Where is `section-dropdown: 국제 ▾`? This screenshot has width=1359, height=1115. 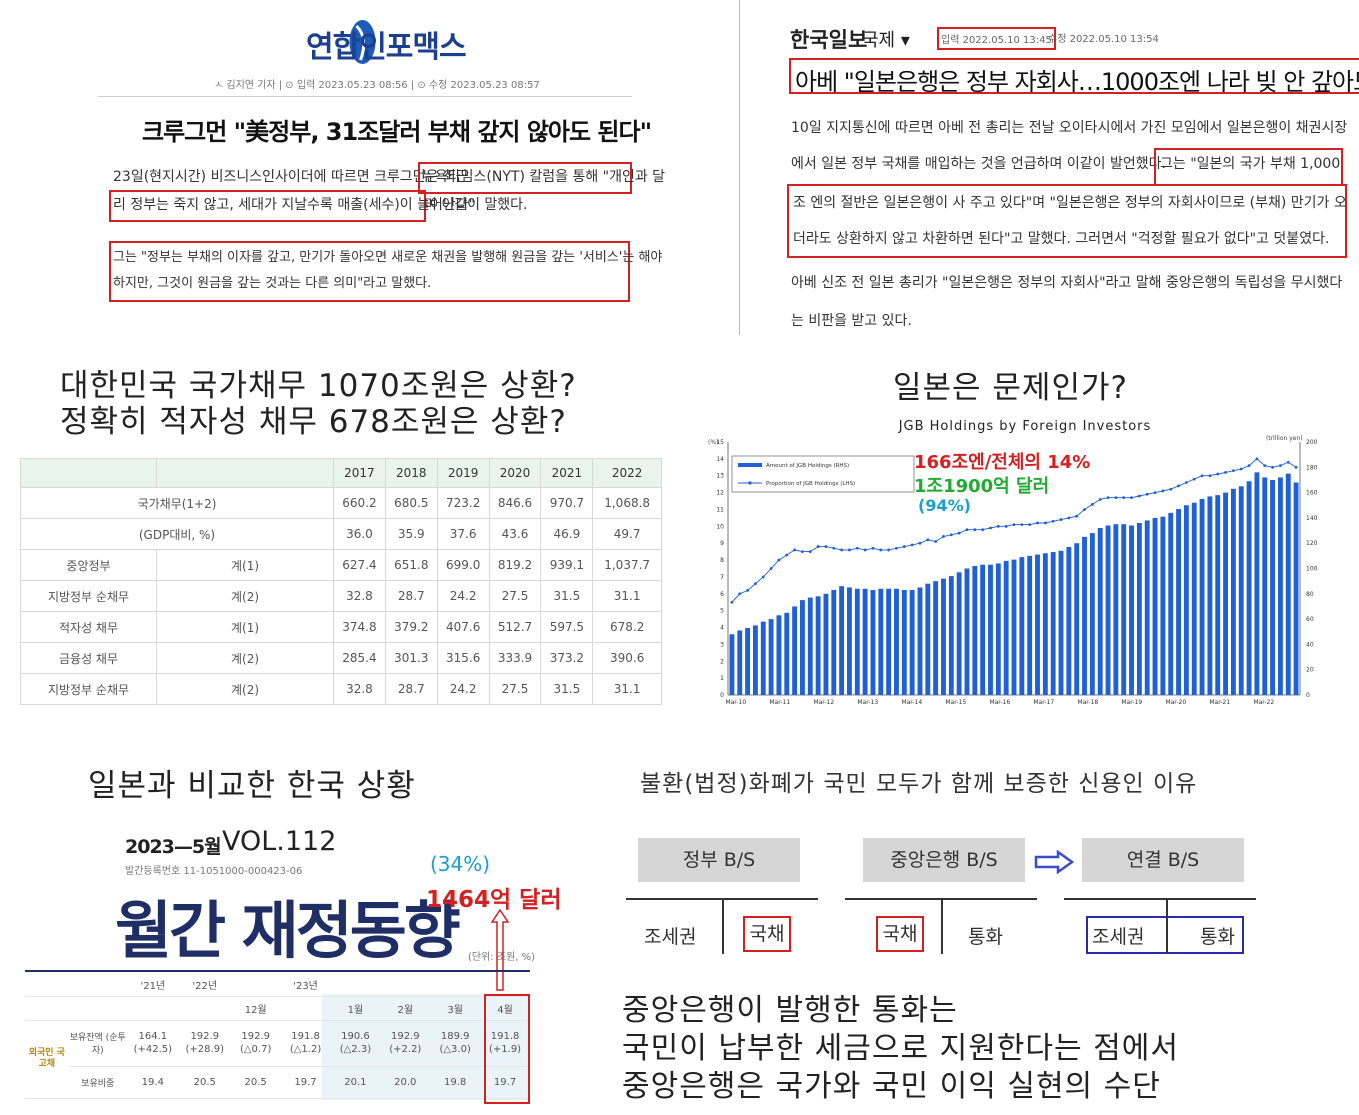 section-dropdown: 국제 ▾ is located at coordinates (886, 40).